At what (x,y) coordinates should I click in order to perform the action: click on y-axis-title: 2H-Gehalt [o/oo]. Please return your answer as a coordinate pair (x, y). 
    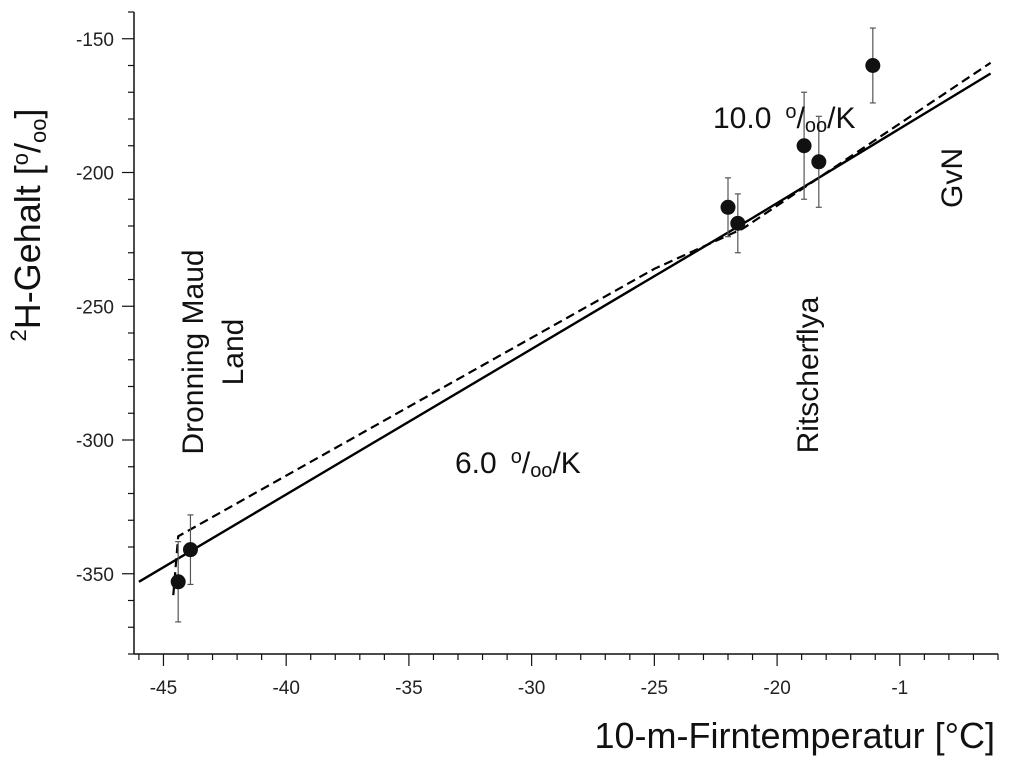
    Looking at the image, I should click on (28, 224).